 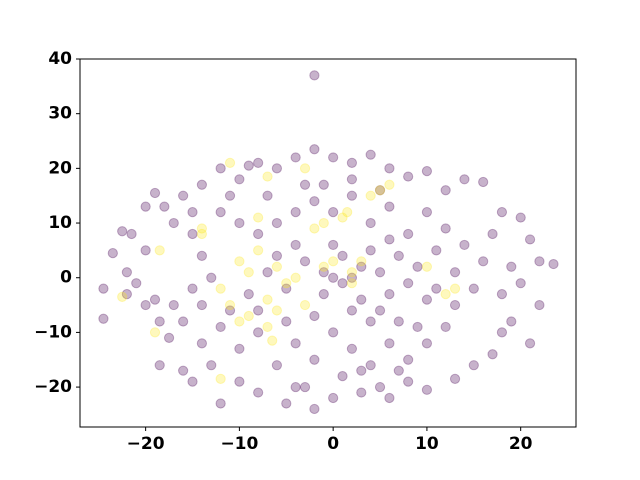 I want to click on y-tick-label: 30, so click(x=60, y=114).